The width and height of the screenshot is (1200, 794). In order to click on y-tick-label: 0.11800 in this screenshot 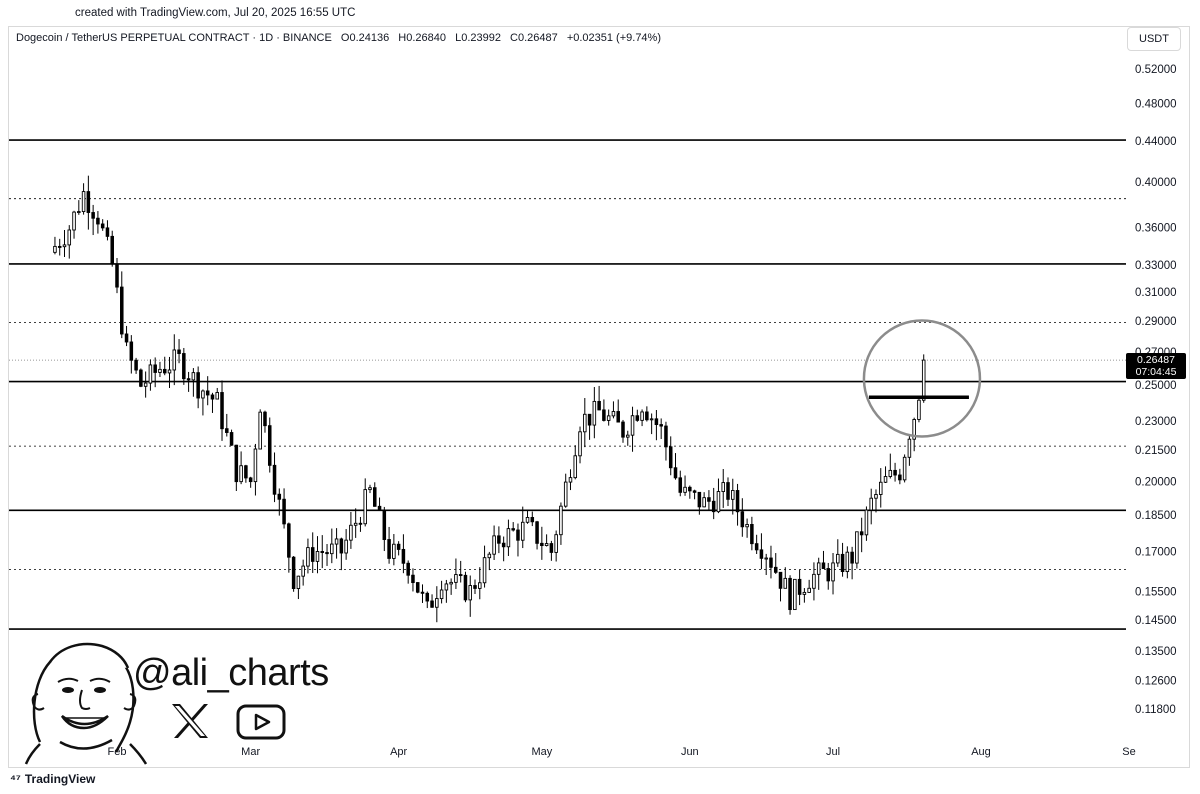, I will do `click(1155, 710)`.